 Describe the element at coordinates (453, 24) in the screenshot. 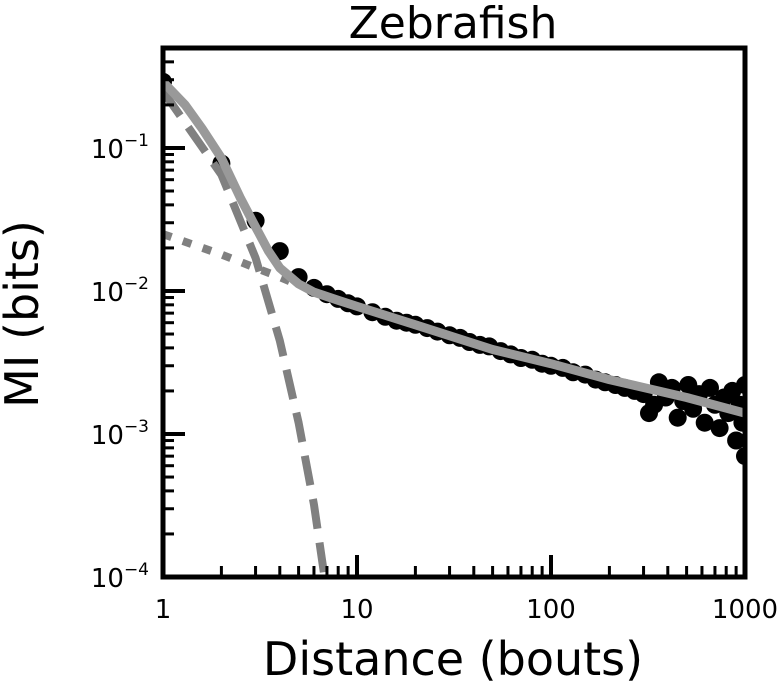

I see `chart-title: Zebrafish` at that location.